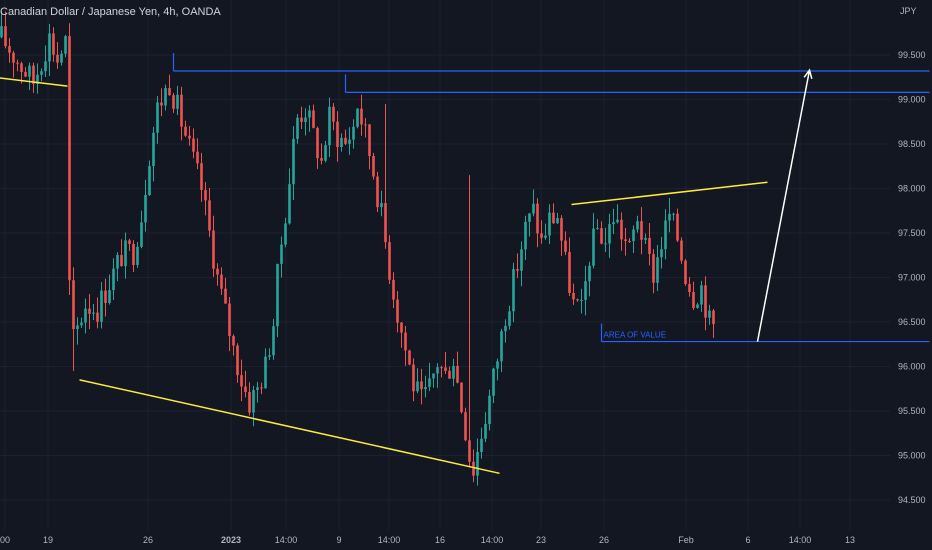 Image resolution: width=932 pixels, height=550 pixels. What do you see at coordinates (338, 540) in the screenshot?
I see `x-tick-label: 9` at bounding box center [338, 540].